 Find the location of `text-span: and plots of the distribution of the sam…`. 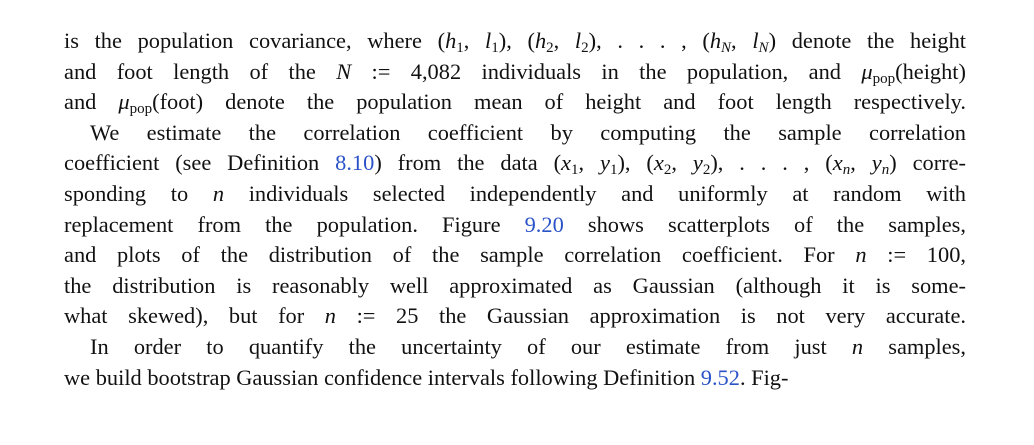

text-span: and plots of the distribution of the sam… is located at coordinates (460, 255).